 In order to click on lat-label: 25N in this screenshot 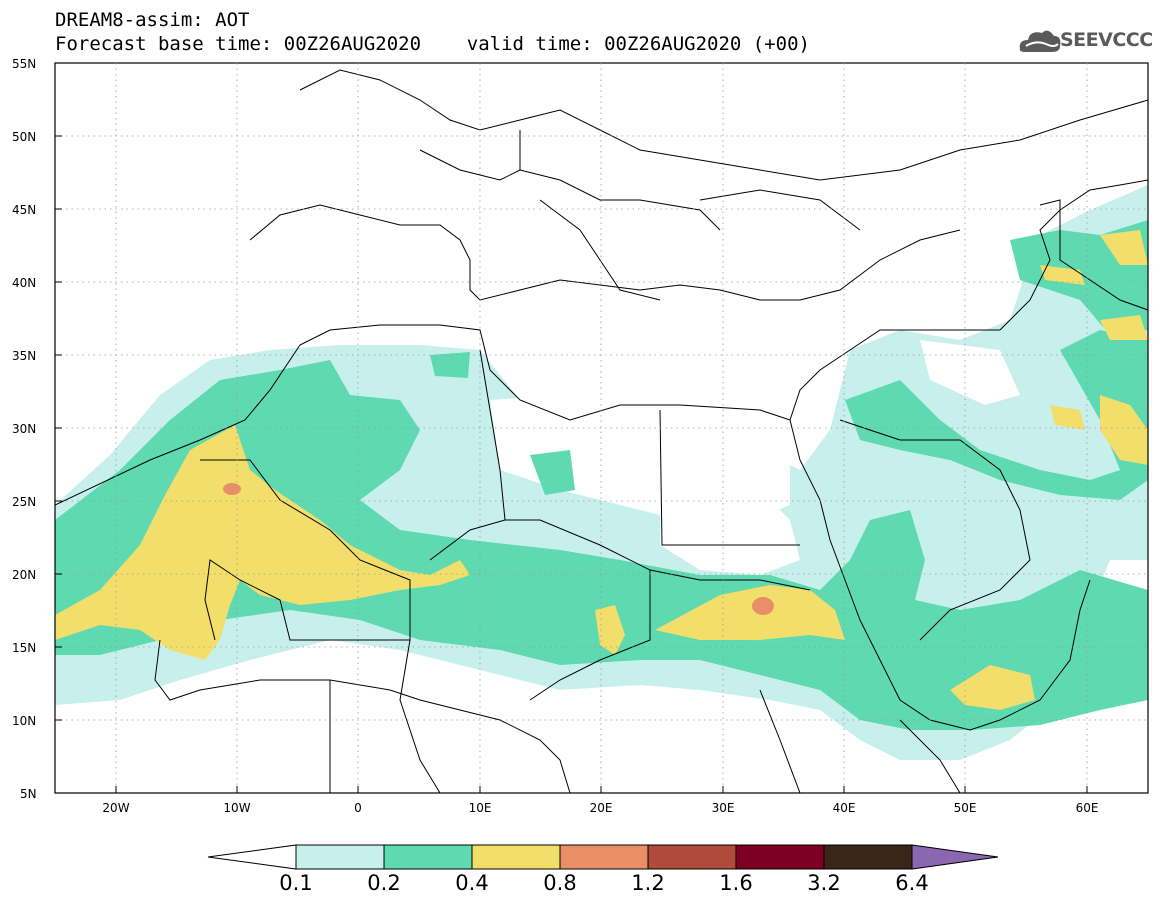, I will do `click(24, 502)`.